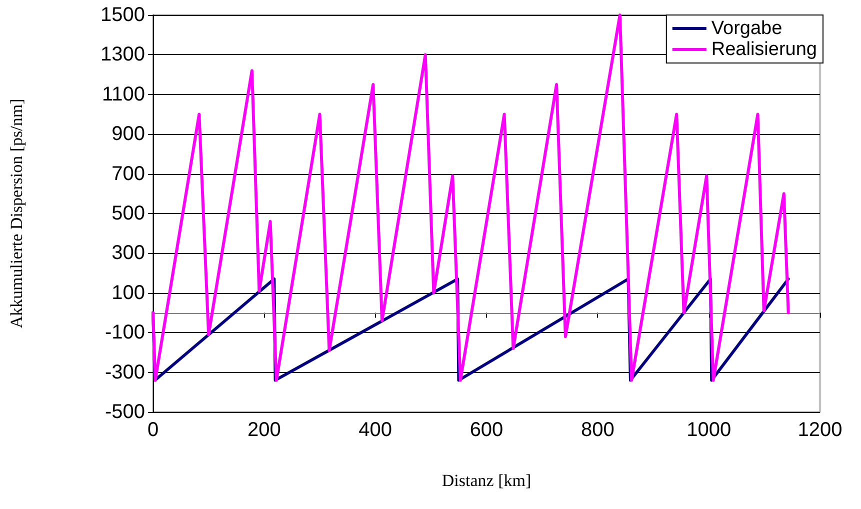 Image resolution: width=861 pixels, height=509 pixels. I want to click on x-tick-label: 1200, so click(820, 430).